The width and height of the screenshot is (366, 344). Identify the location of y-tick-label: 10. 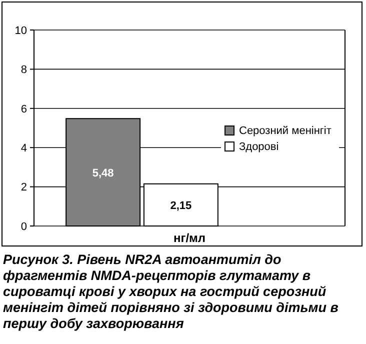
(20, 30).